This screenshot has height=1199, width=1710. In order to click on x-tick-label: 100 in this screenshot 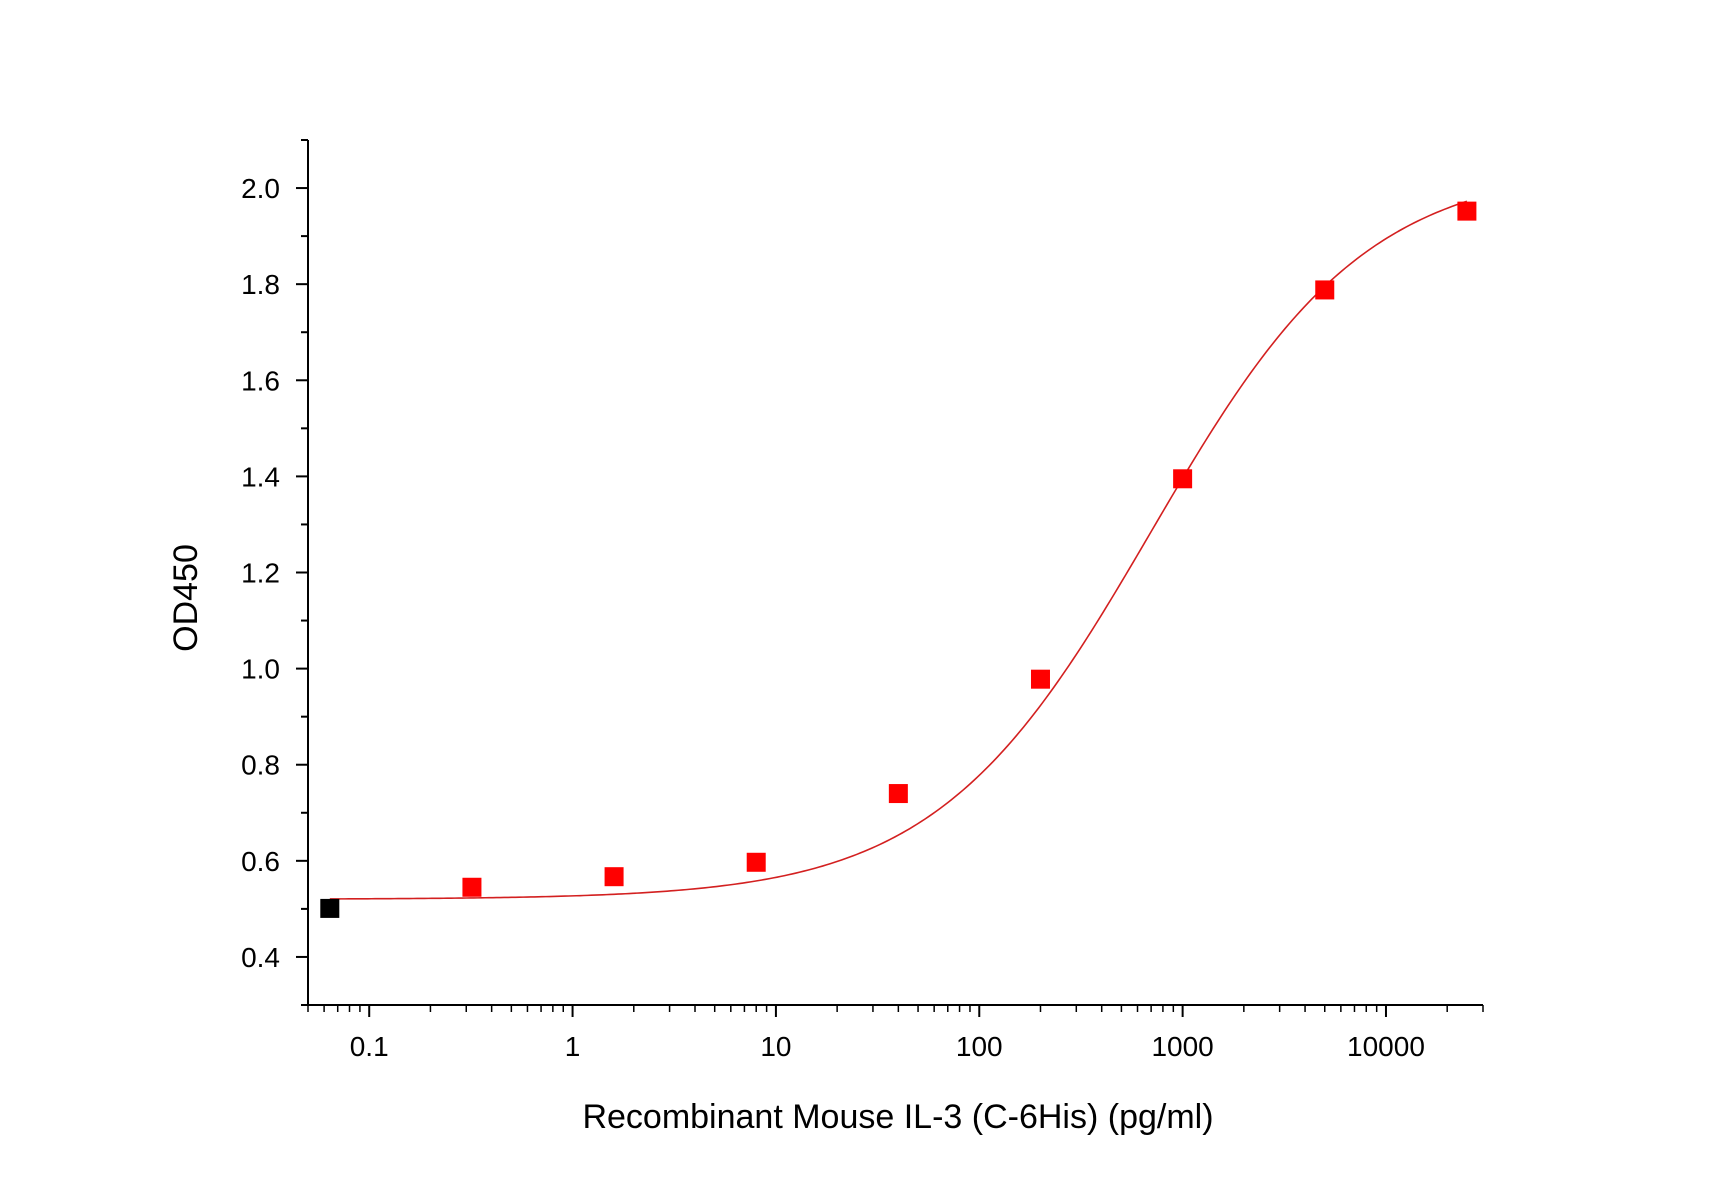, I will do `click(979, 1046)`.